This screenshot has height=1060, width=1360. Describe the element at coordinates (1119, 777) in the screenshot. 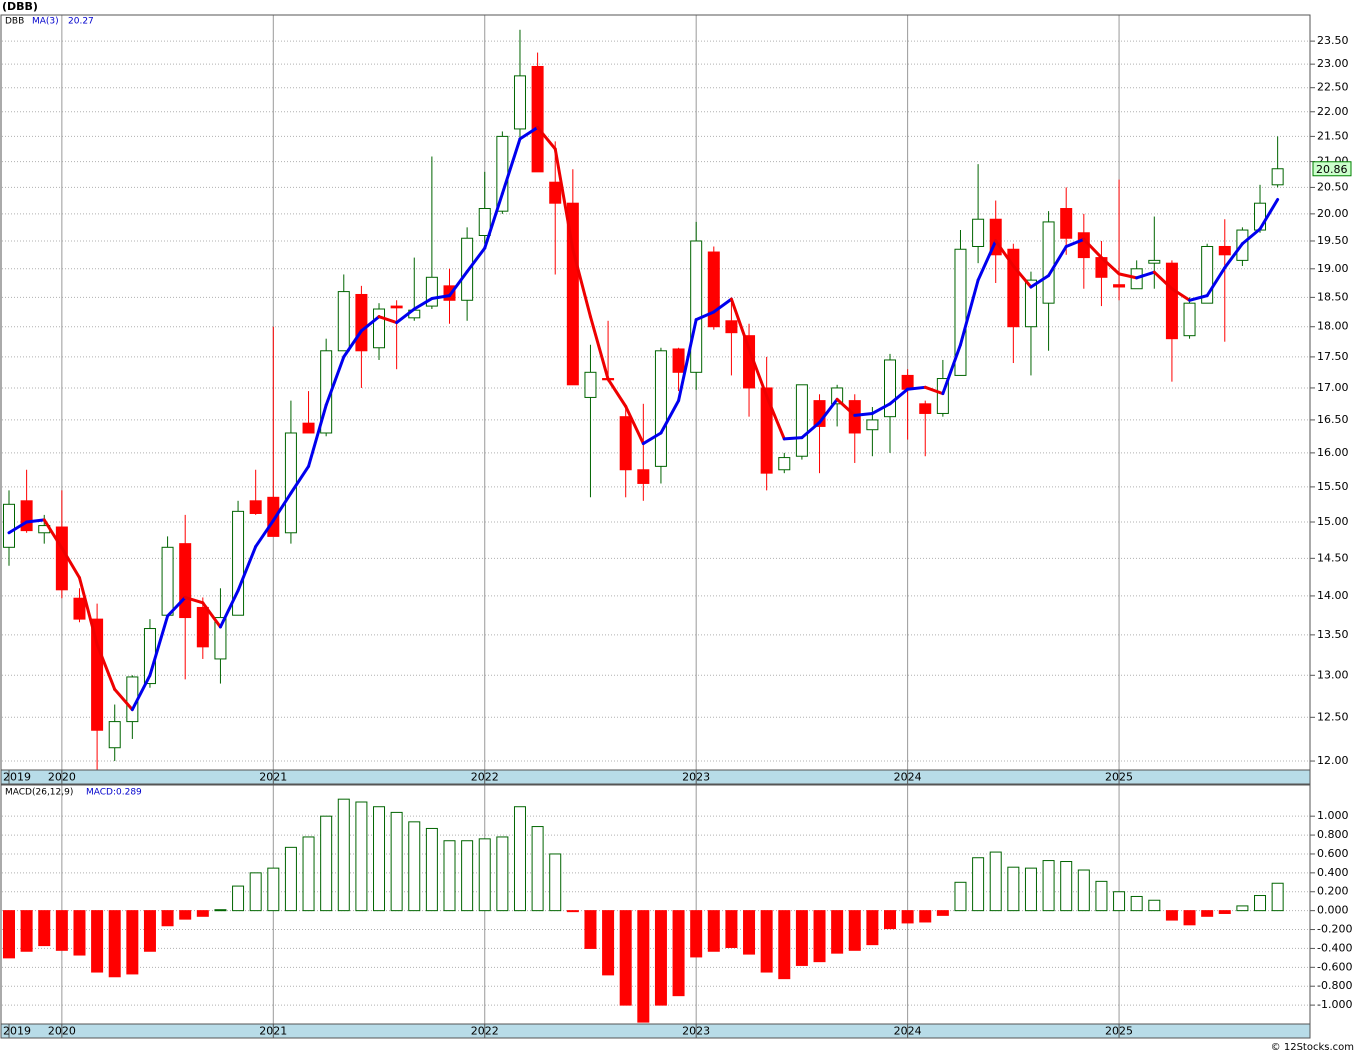

I see `x-tick-label: 2025` at that location.